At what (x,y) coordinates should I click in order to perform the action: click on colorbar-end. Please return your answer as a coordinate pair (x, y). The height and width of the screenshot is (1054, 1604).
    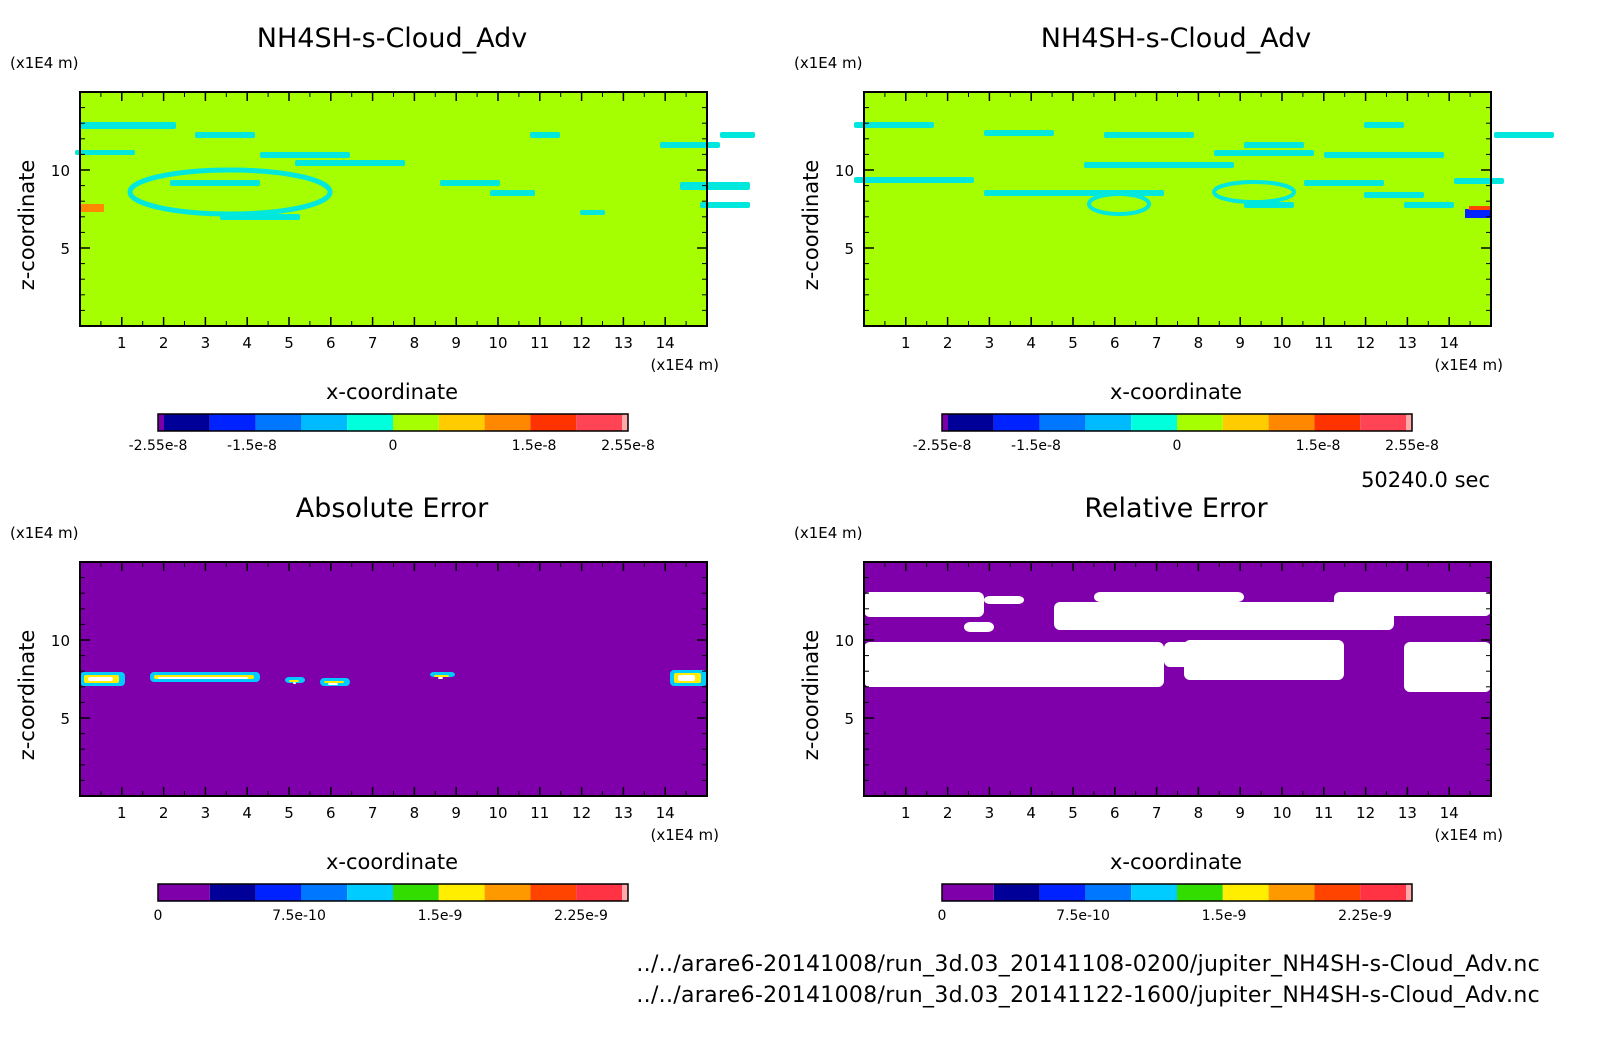
    Looking at the image, I should click on (625, 892).